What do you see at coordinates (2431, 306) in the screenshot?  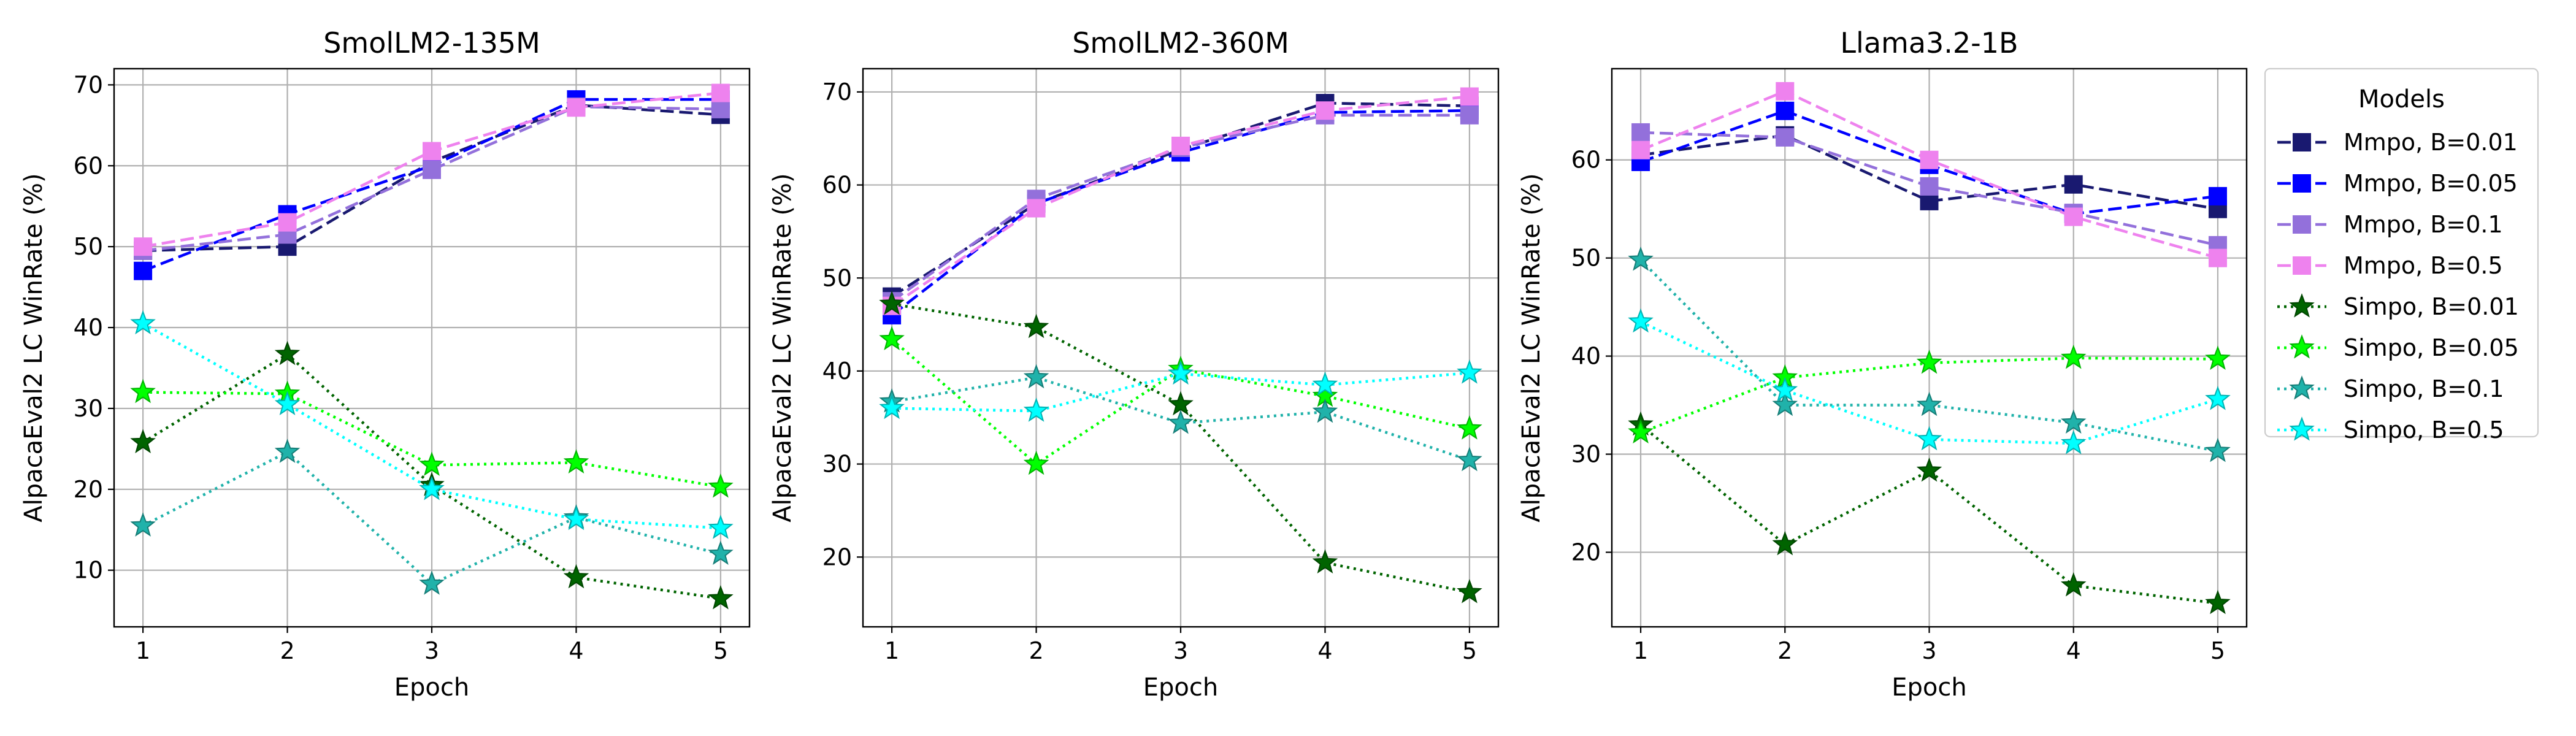 I see `legend-label: Simpo, B=0.01` at bounding box center [2431, 306].